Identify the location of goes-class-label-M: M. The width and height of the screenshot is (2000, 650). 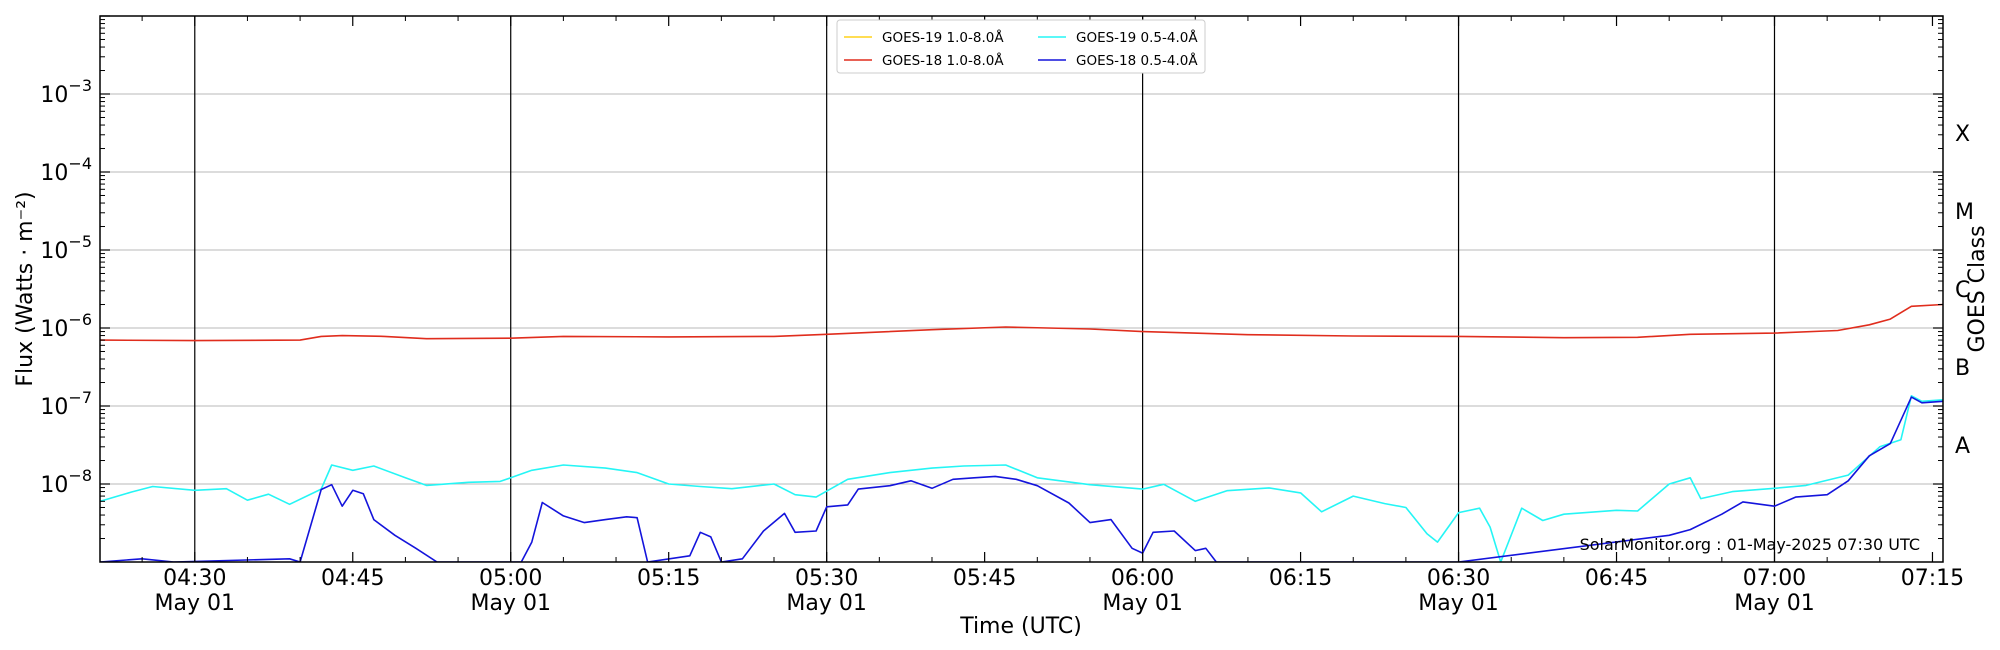
(1964, 212).